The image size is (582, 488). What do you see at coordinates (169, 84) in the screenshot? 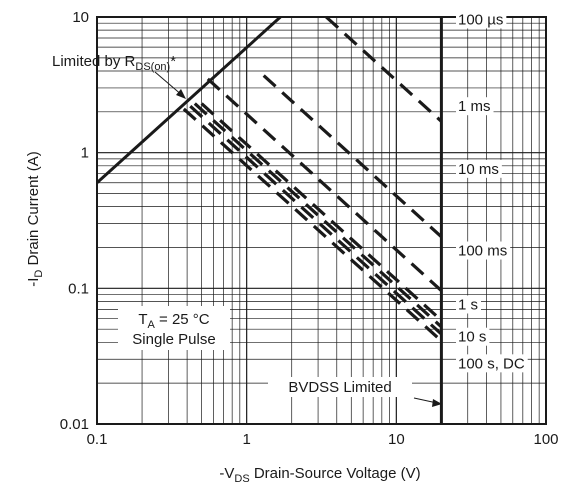
I see `rds-annotation-arrow` at bounding box center [169, 84].